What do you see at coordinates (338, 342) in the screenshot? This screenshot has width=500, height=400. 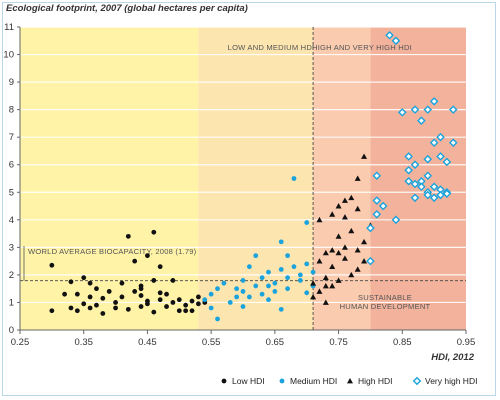 I see `x-tick-label: 0.75` at bounding box center [338, 342].